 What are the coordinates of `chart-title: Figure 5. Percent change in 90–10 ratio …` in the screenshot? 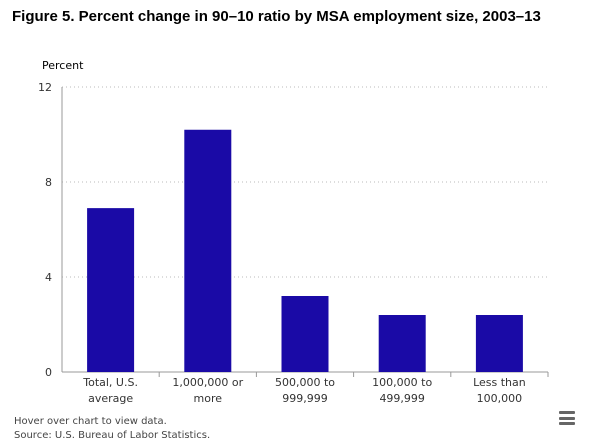 It's located at (276, 16).